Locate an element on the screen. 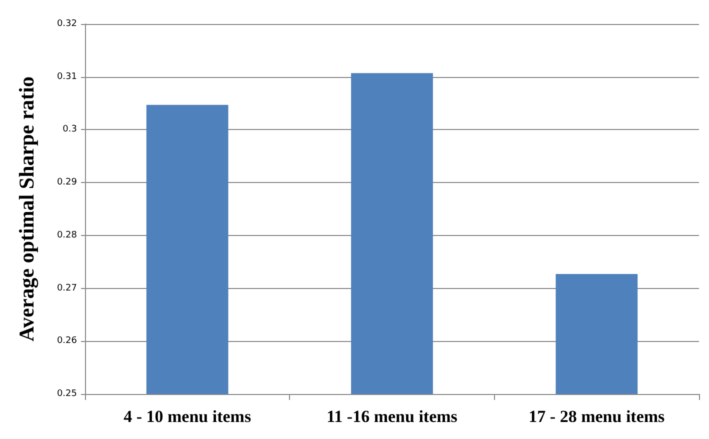 This screenshot has height=439, width=709. y-tick-label: 0.27 is located at coordinates (66, 288).